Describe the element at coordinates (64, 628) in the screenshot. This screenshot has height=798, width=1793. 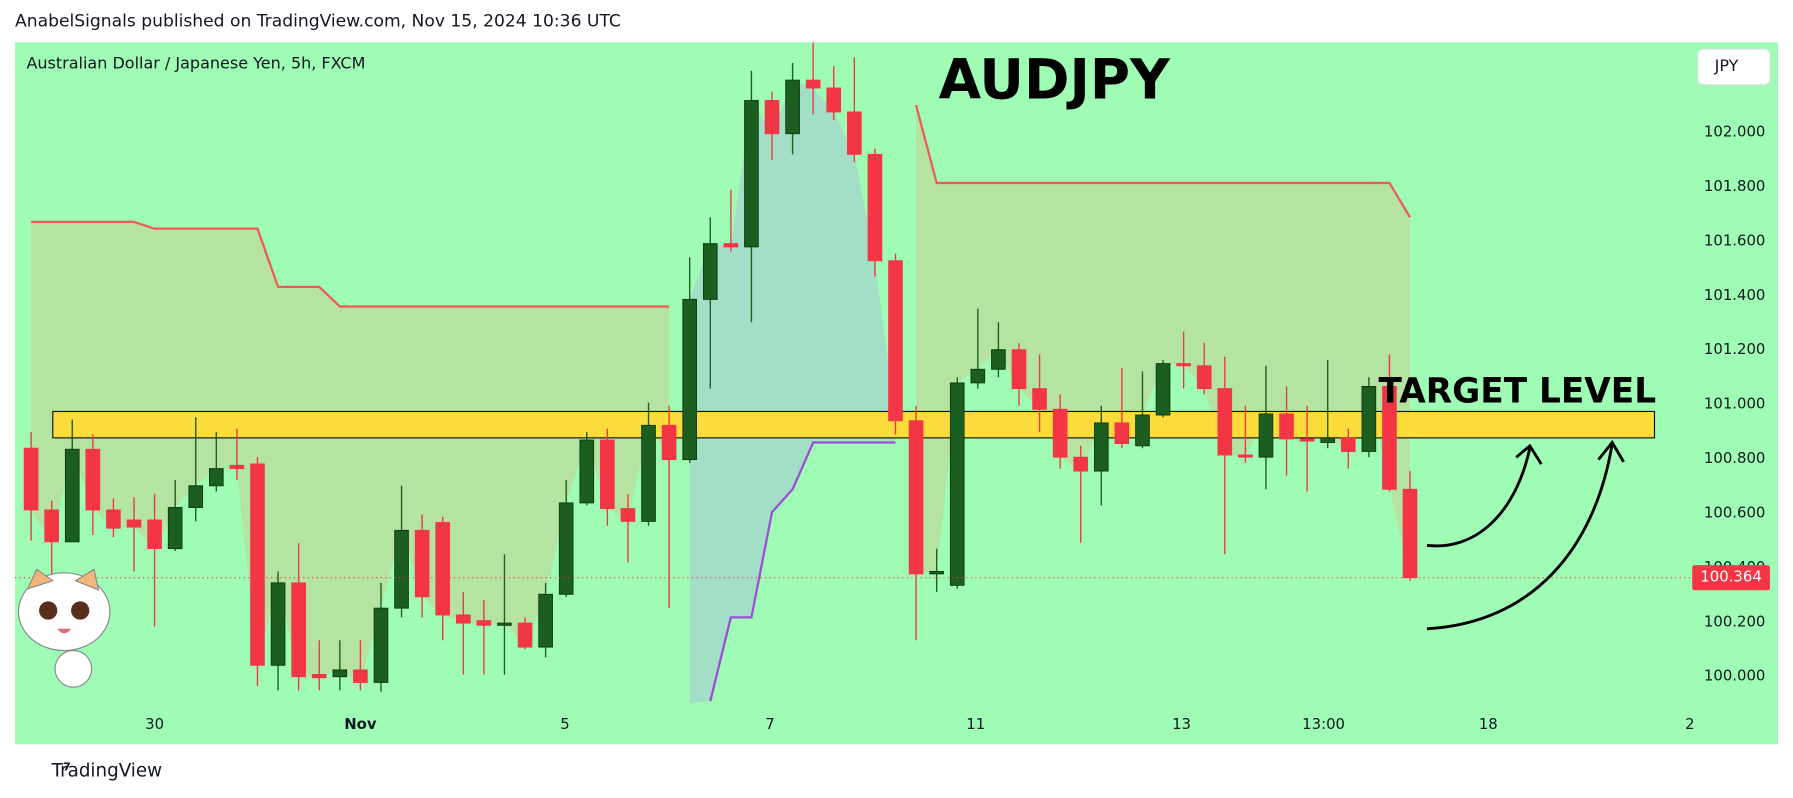
I see `mascot` at that location.